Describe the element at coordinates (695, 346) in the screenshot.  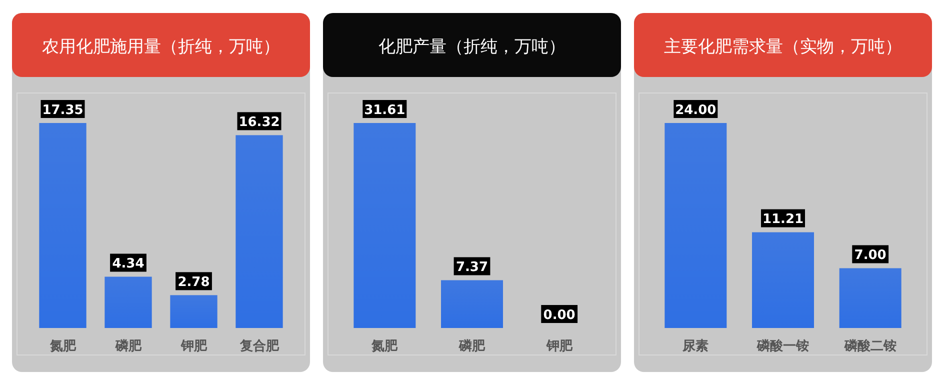
I see `x-tick-label: 尿素` at that location.